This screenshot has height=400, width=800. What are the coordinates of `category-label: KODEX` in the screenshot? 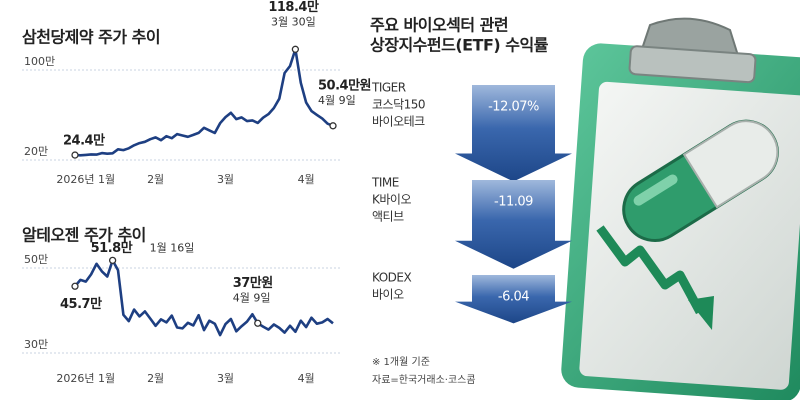 It's located at (391, 278).